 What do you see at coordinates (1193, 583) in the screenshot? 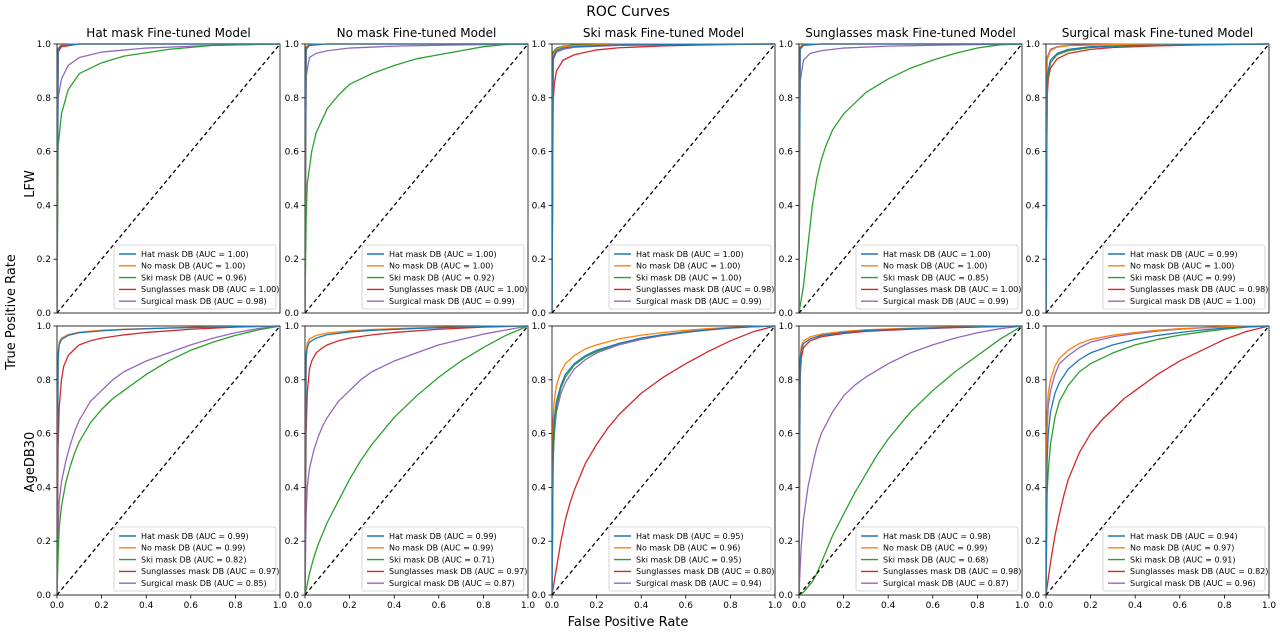
I see `legend-entry: Surgical mask DB (AUC = 0.96)` at bounding box center [1193, 583].